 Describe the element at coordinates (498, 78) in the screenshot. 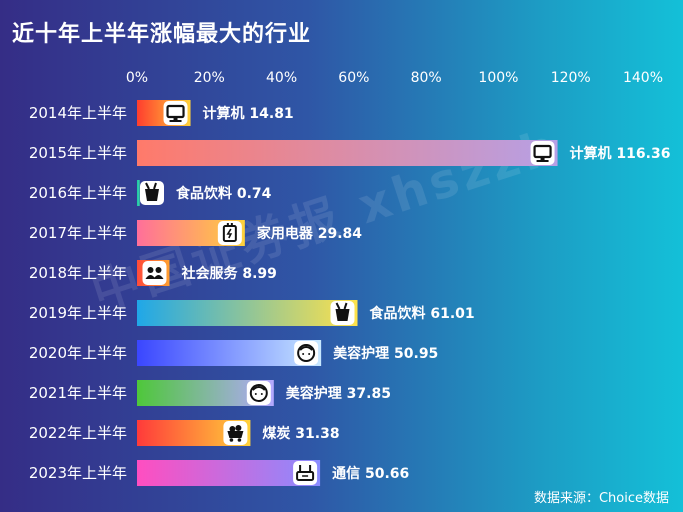

I see `x-tick-label: 100%` at that location.